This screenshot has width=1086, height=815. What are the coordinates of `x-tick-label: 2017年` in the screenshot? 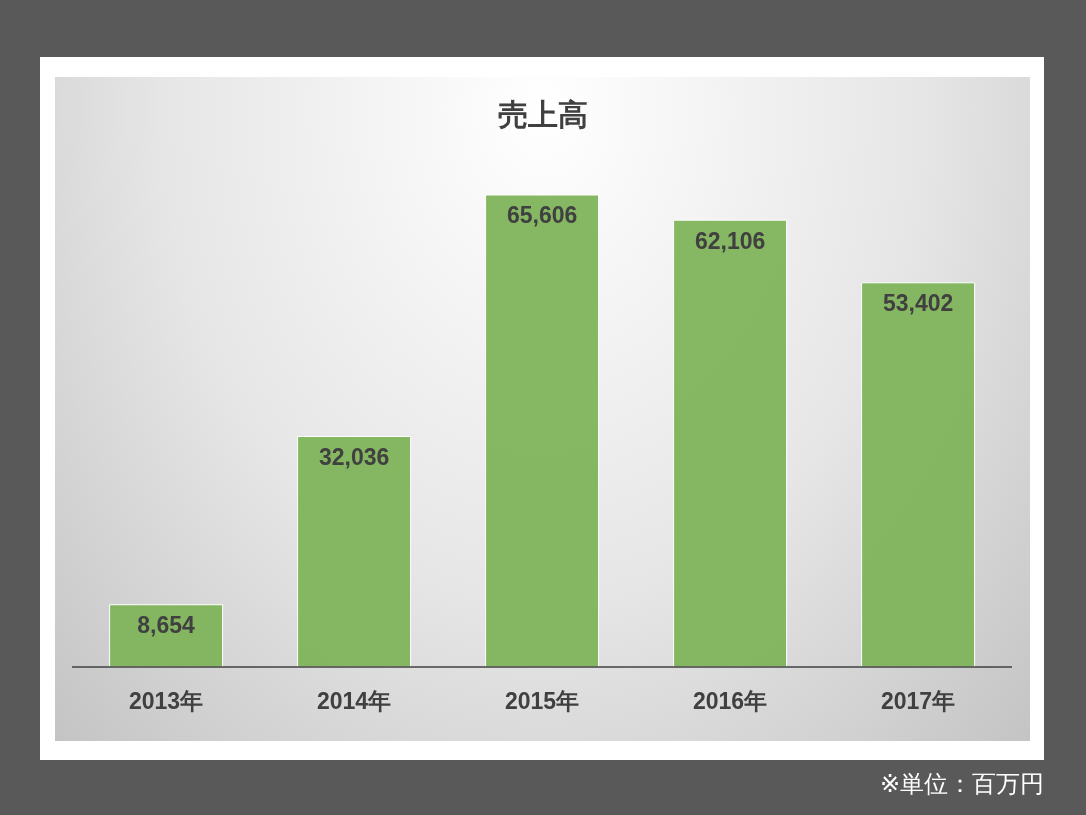 It's located at (918, 701).